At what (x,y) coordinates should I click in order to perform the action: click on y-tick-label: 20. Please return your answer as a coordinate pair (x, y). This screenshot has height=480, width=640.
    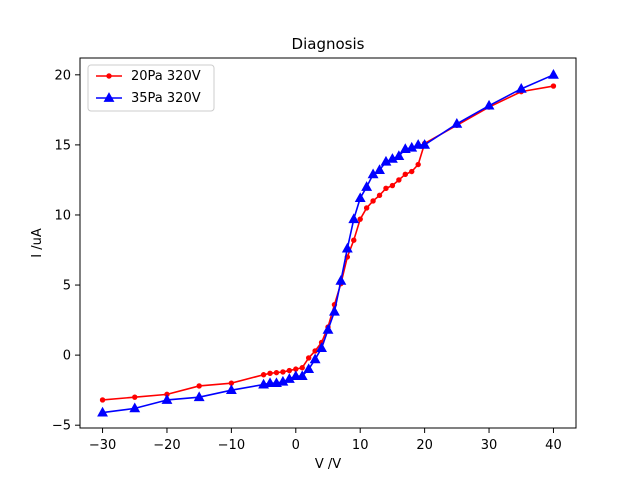
    Looking at the image, I should click on (62, 75).